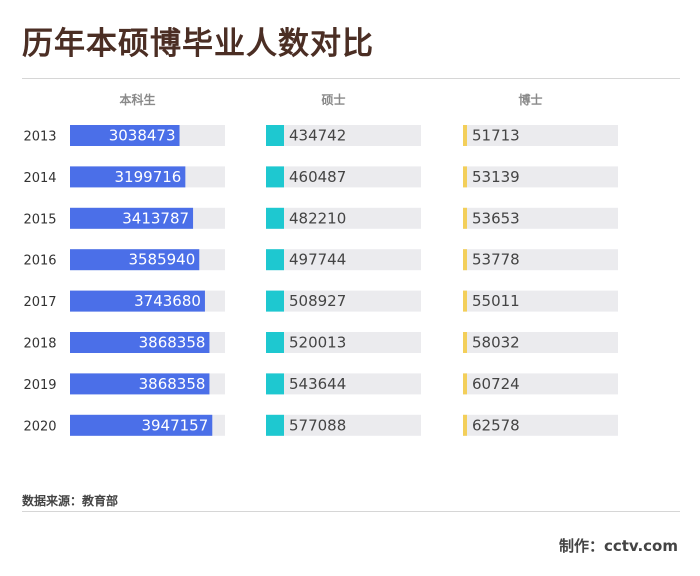 The width and height of the screenshot is (700, 576). Describe the element at coordinates (39, 385) in the screenshot. I see `year-label: 2019` at that location.